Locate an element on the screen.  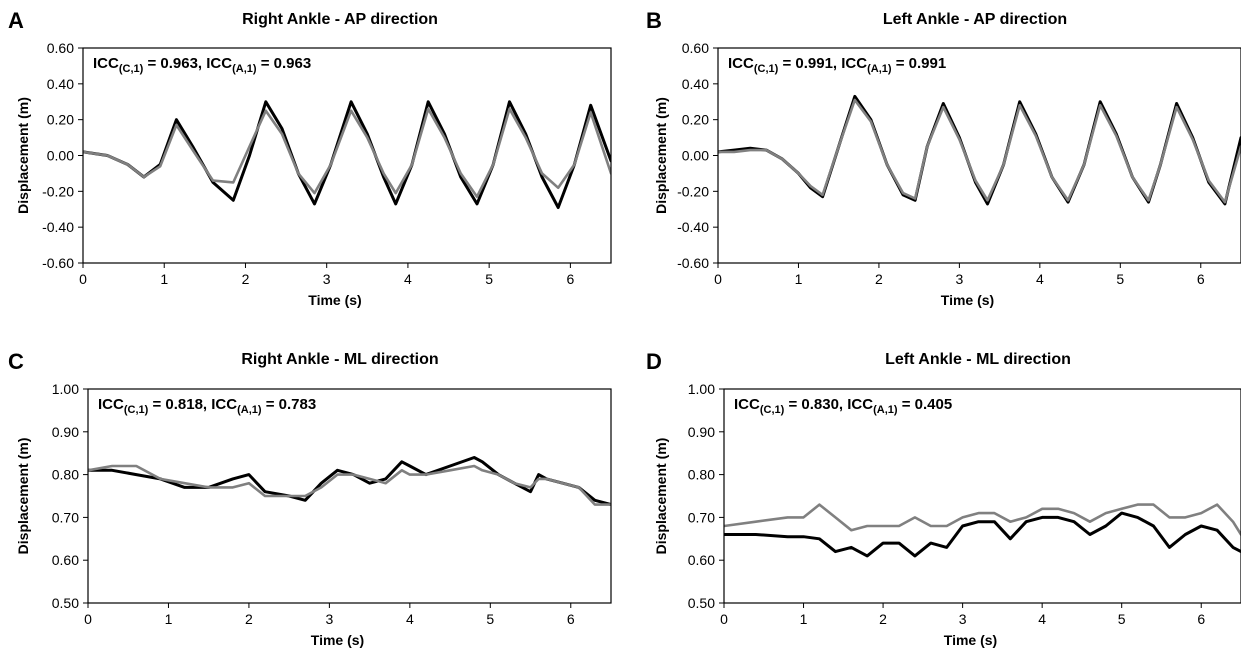
y-tick-label: 0.40 is located at coordinates (60, 84).